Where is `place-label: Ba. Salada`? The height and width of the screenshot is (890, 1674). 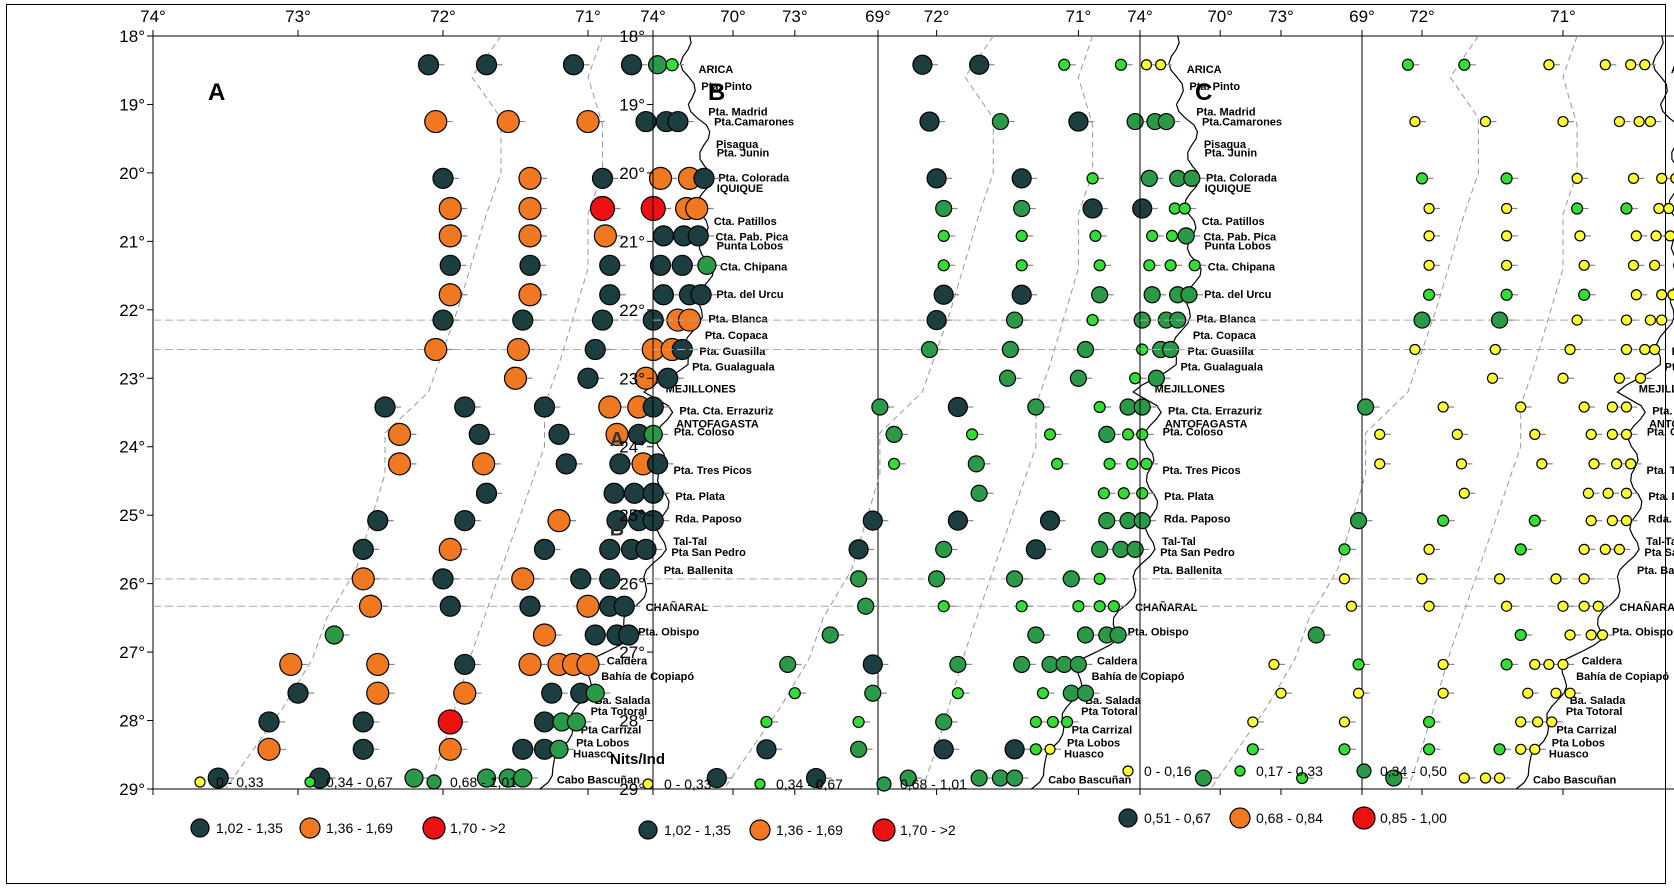 place-label: Ba. Salada is located at coordinates (1598, 701).